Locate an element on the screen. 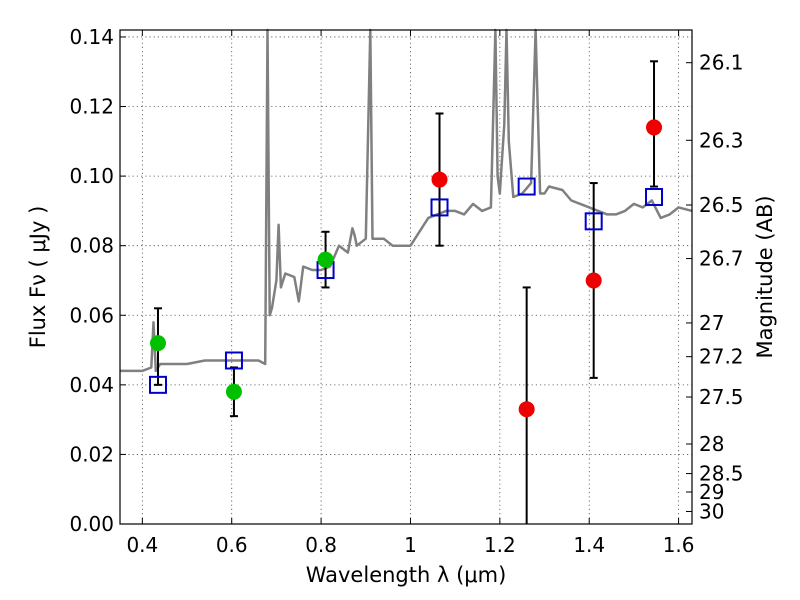 Image resolution: width=800 pixels, height=600 pixels. y-tick-label: 0.02 is located at coordinates (91, 454).